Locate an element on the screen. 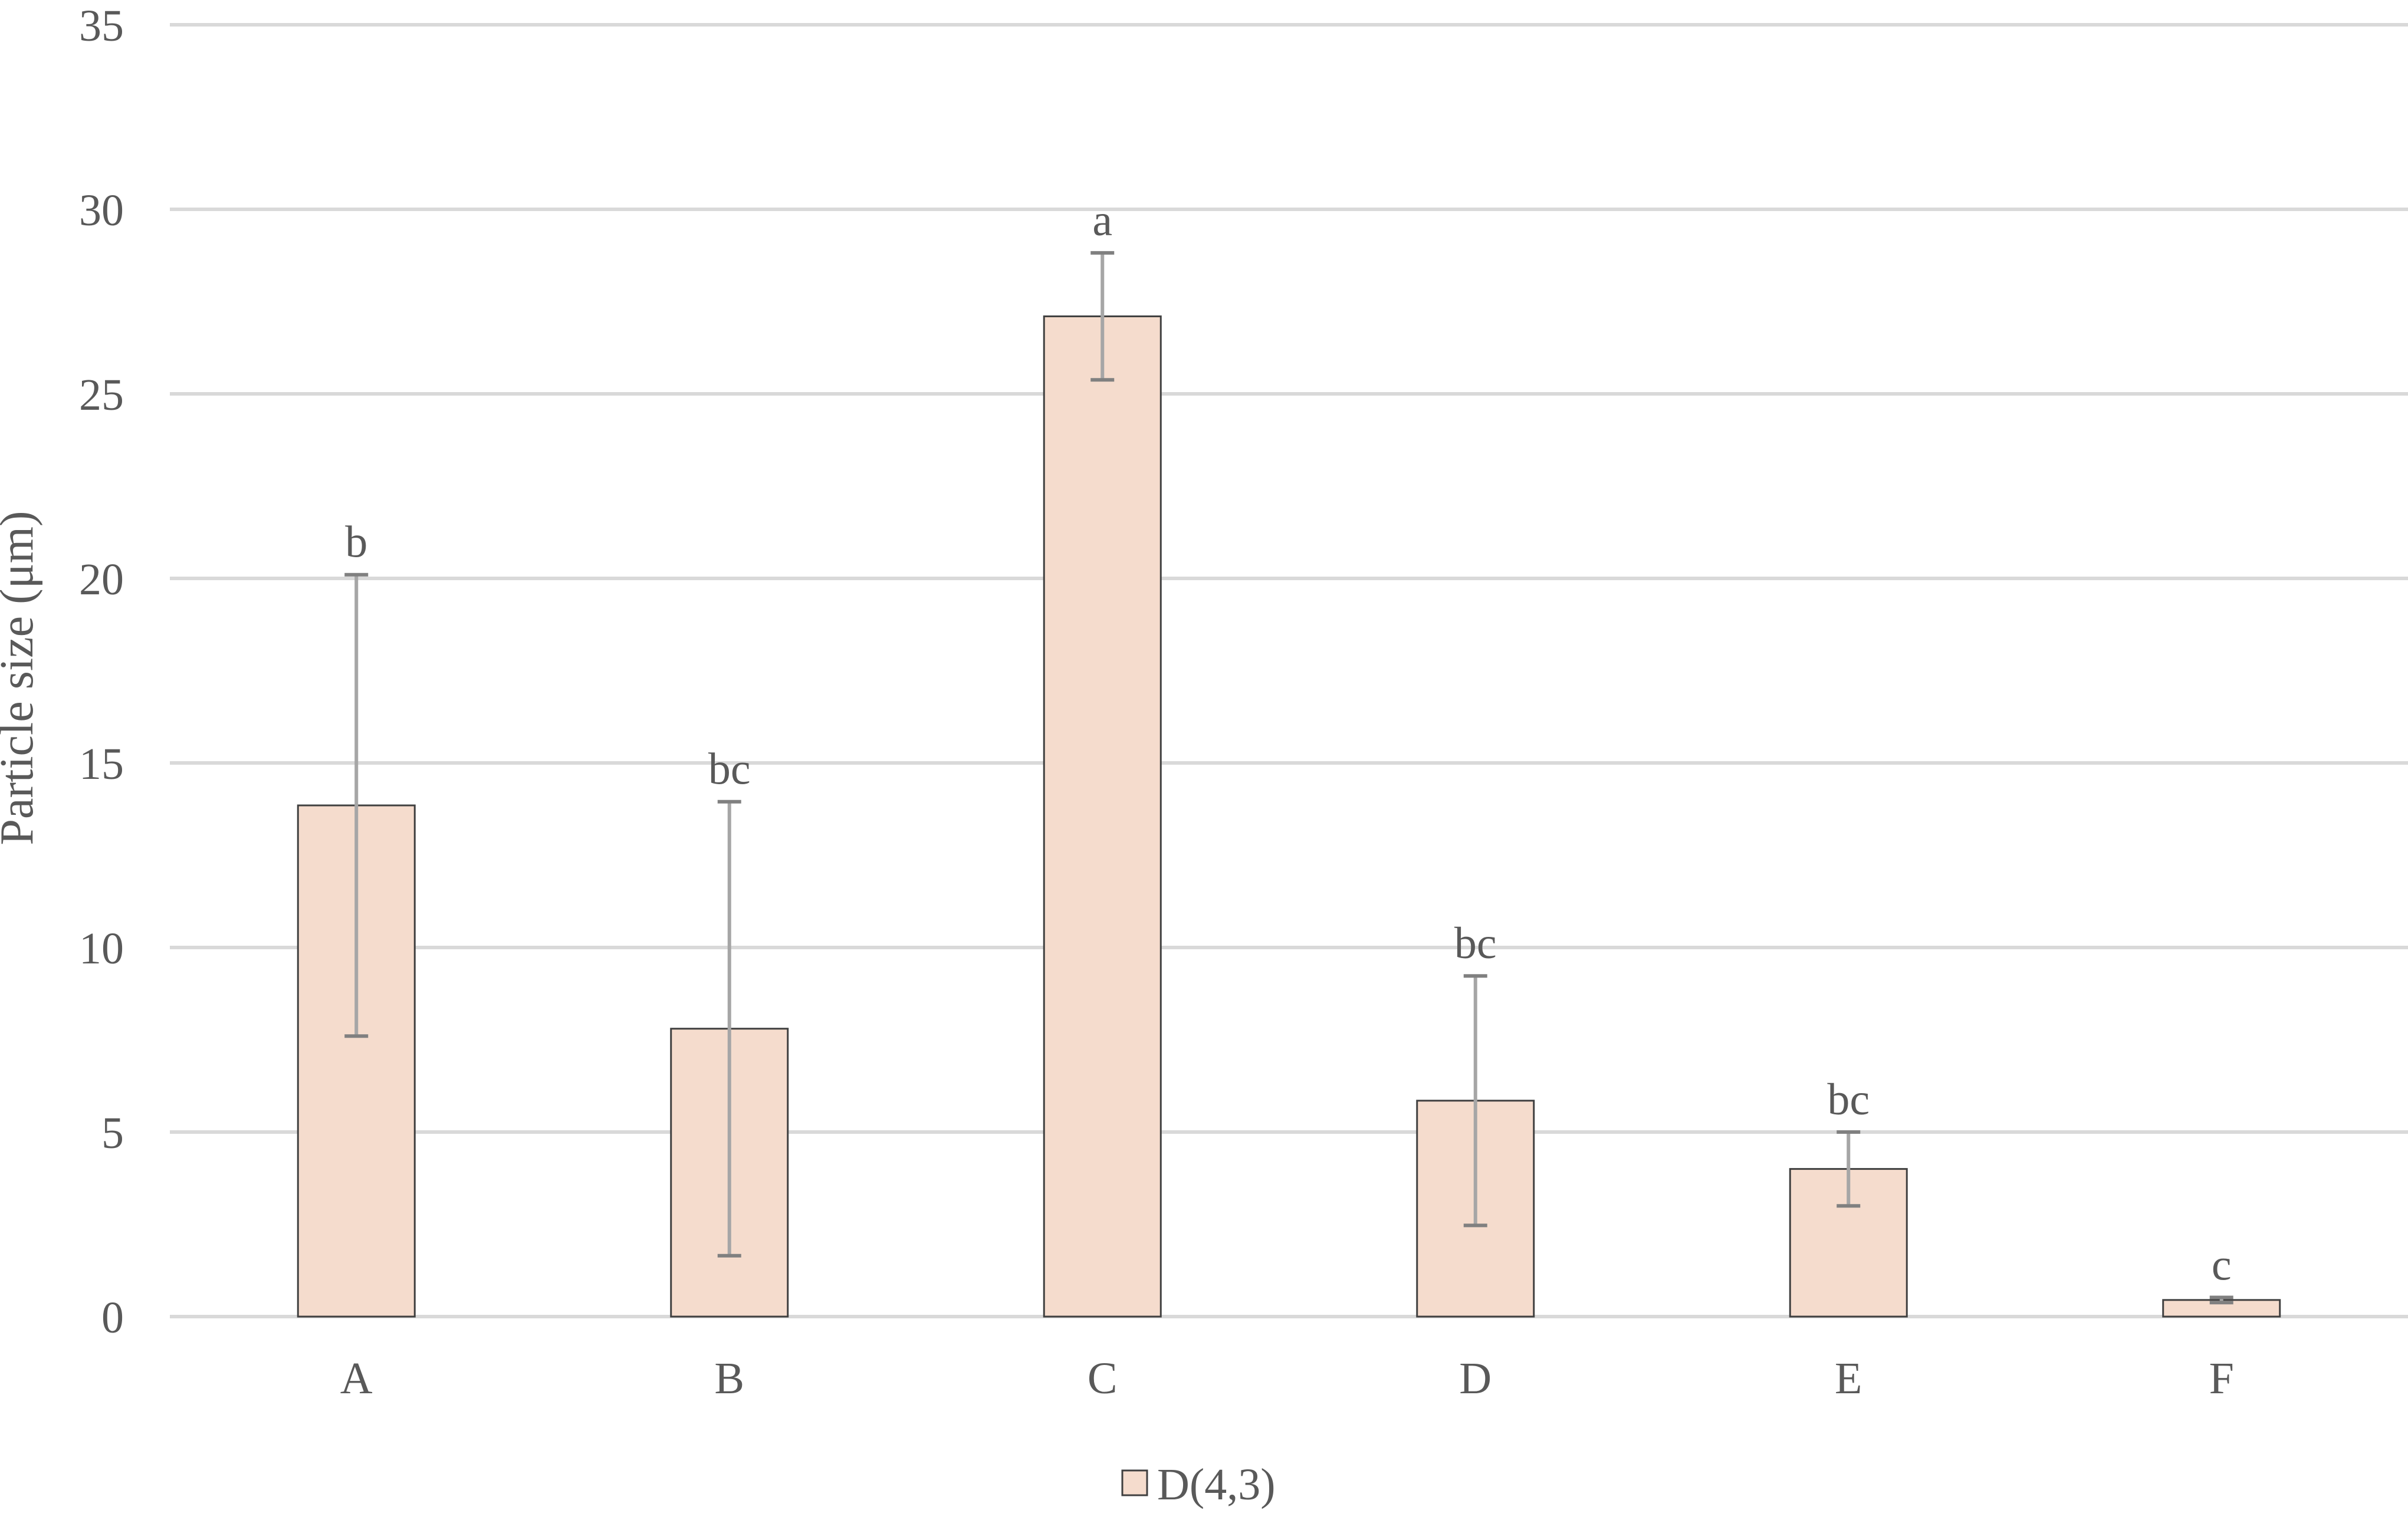  legend: D(4,3) is located at coordinates (1198, 1485).